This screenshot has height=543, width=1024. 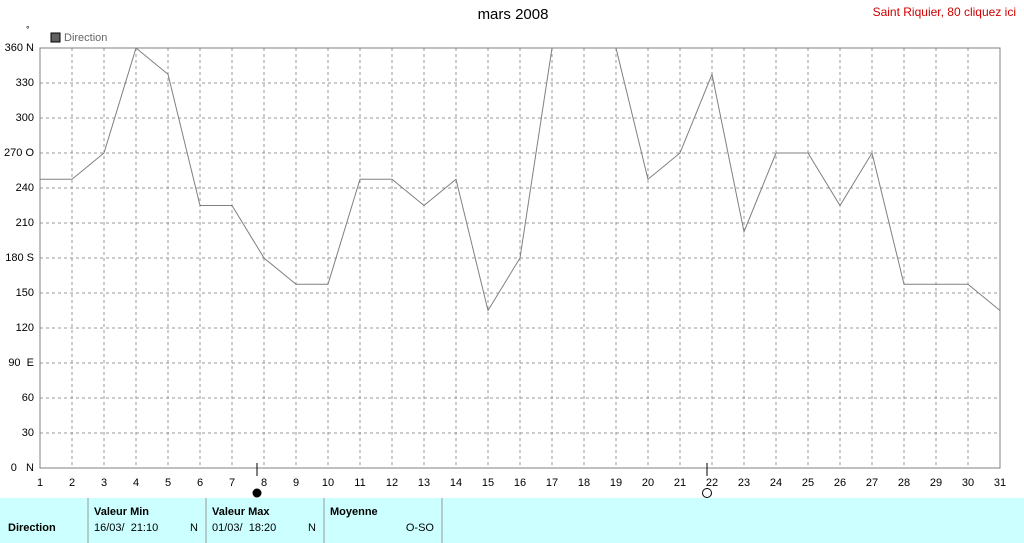 I want to click on x-tick-label: 13, so click(x=424, y=483).